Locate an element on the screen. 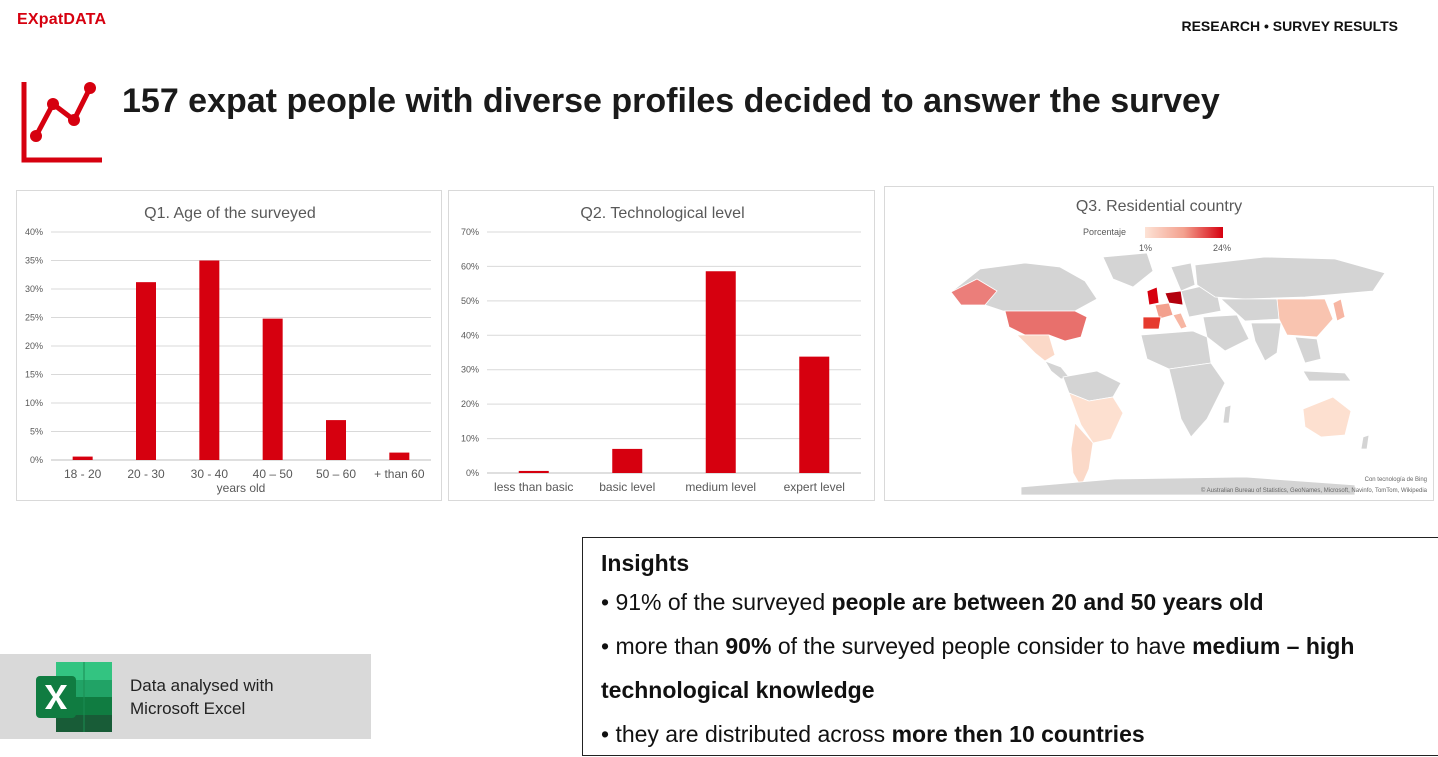 Image resolution: width=1438 pixels, height=757 pixels. line-chart-icon is located at coordinates (61, 122).